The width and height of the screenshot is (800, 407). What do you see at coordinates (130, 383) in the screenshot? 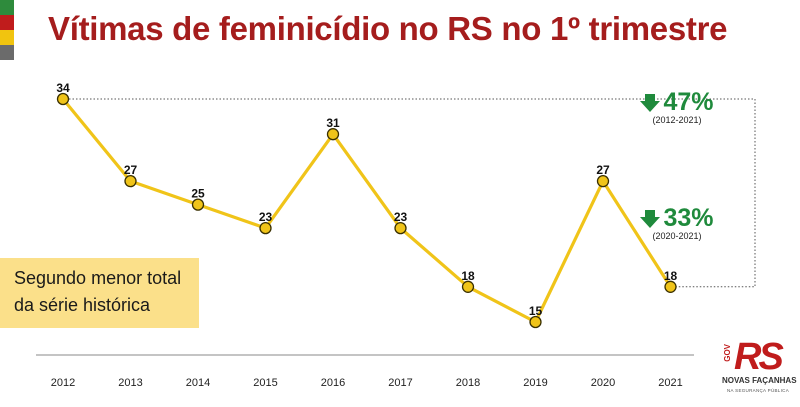
I see `x-tick-label: 2013` at bounding box center [130, 383].